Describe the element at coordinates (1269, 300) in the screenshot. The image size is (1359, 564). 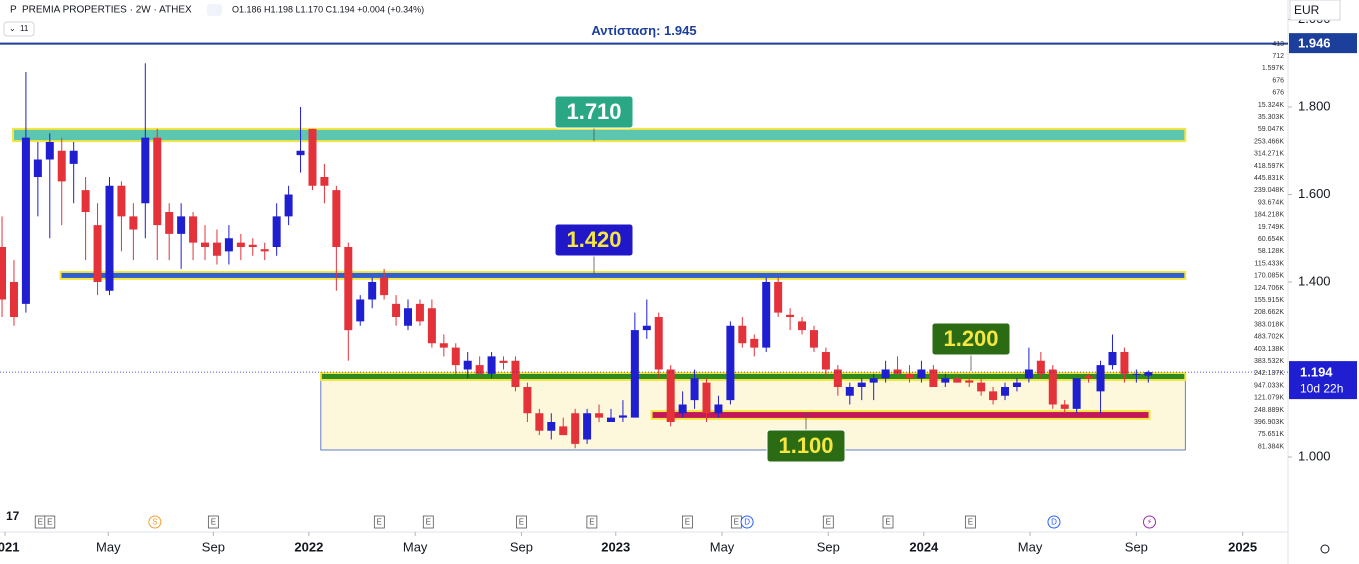
I see `volume-label: 155.915K` at that location.